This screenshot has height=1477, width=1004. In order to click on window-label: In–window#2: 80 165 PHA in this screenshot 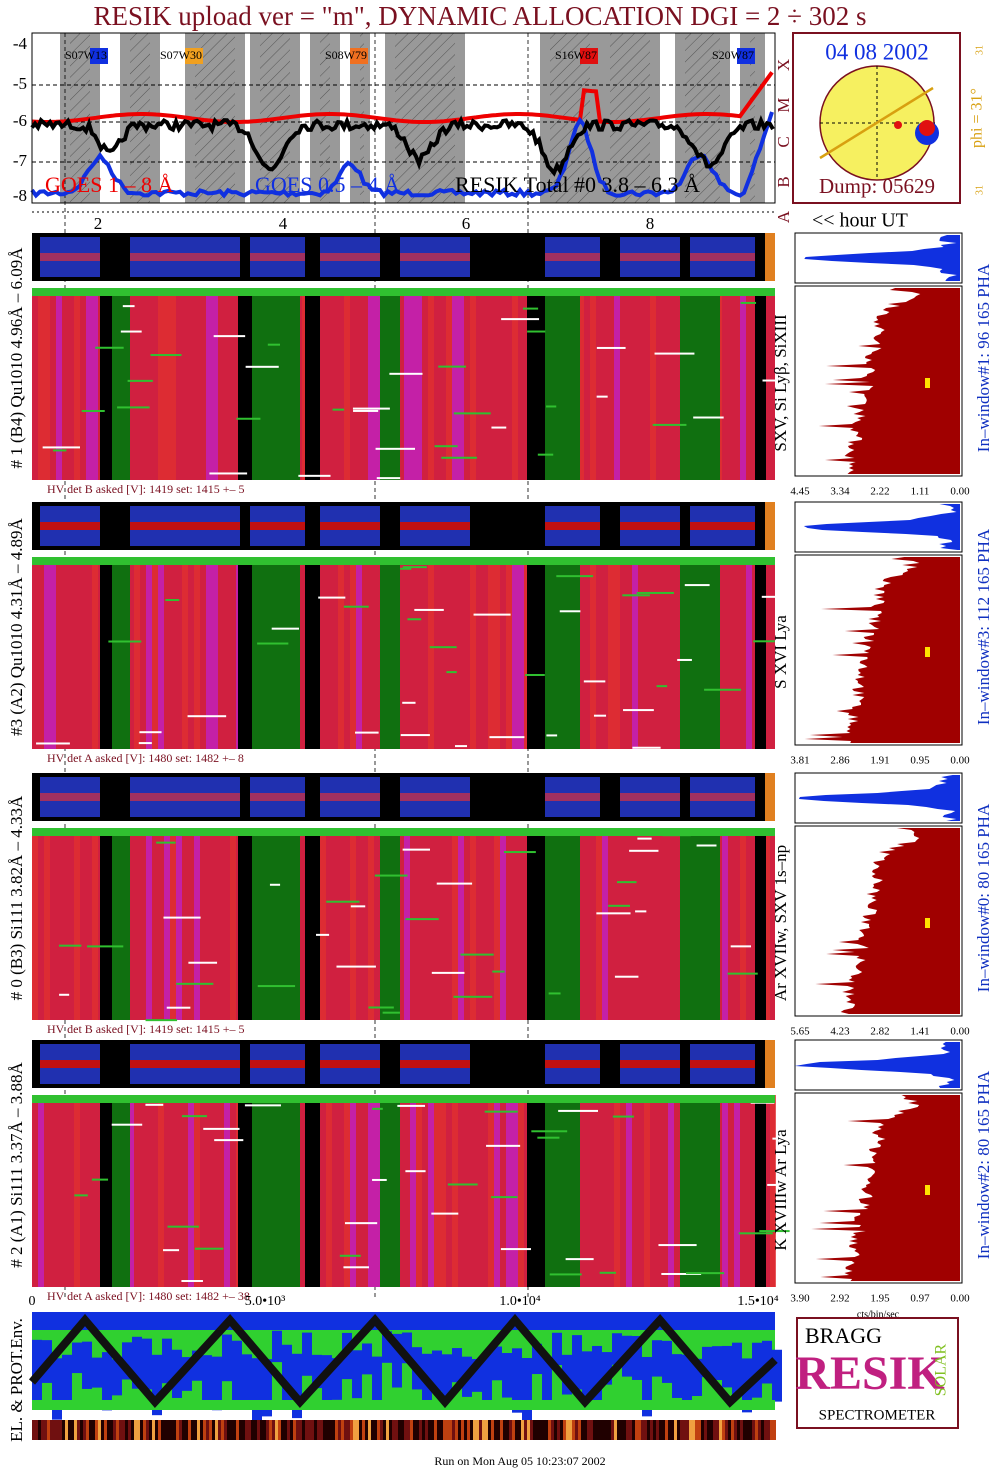, I will do `click(983, 1164)`.